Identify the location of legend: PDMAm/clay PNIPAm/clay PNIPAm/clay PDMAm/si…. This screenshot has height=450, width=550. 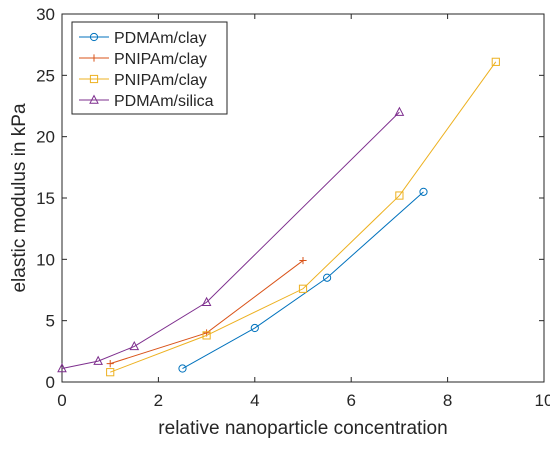
(149, 68).